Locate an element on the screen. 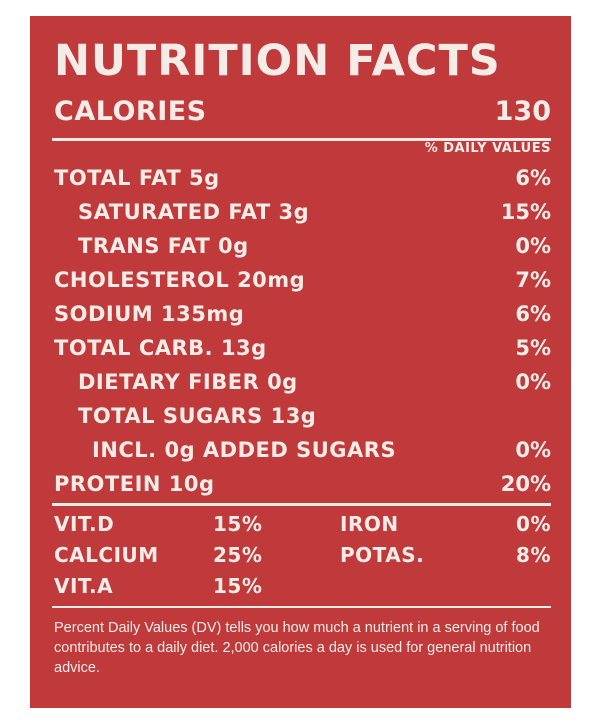  mineral-dv: 0% is located at coordinates (533, 524).